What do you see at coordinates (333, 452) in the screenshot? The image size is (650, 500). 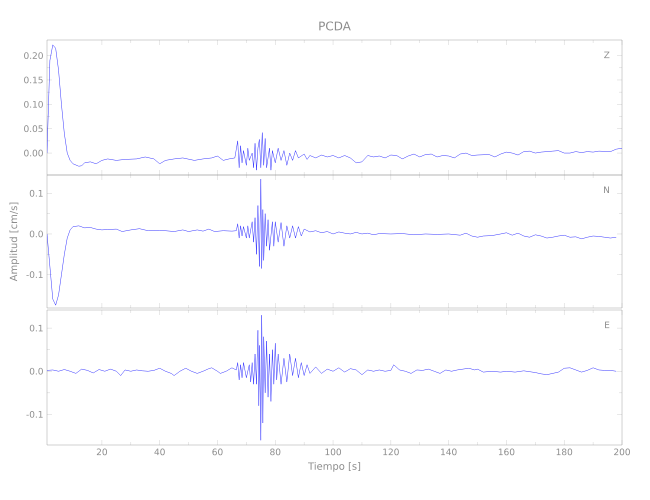 I see `x-tick-label: 100` at bounding box center [333, 452].